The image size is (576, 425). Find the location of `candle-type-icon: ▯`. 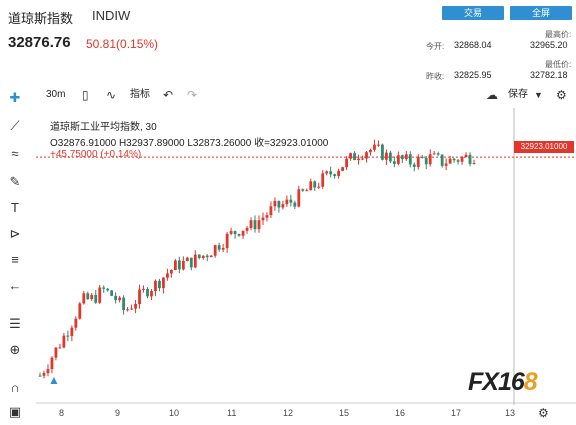

candle-type-icon: ▯ is located at coordinates (85, 95).